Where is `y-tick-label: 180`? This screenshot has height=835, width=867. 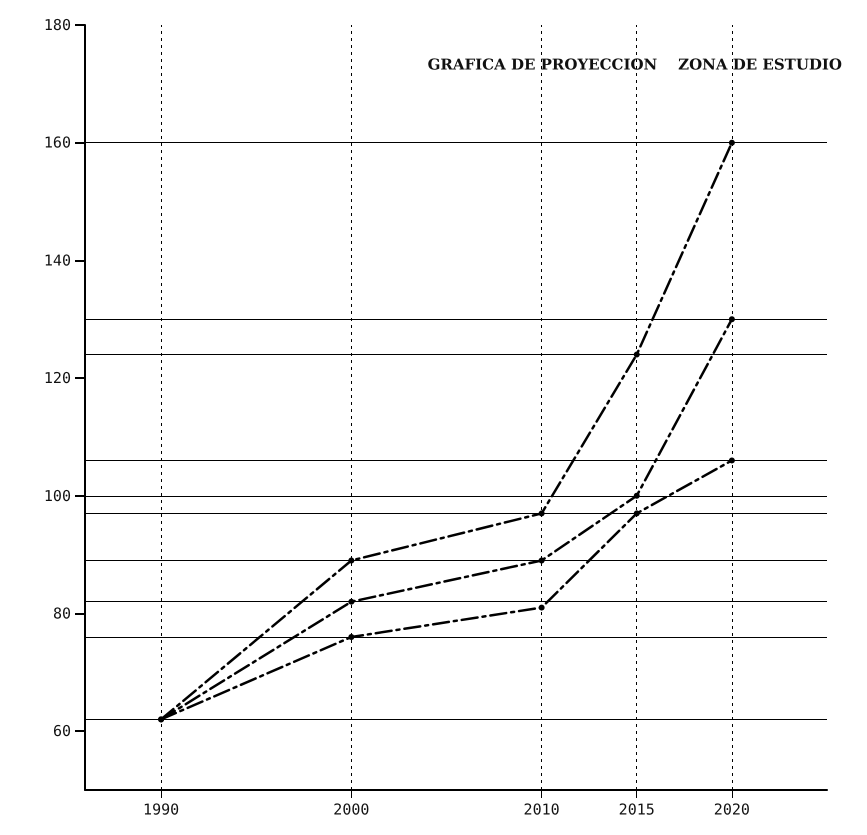
y-tick-label: 180 is located at coordinates (57, 25).